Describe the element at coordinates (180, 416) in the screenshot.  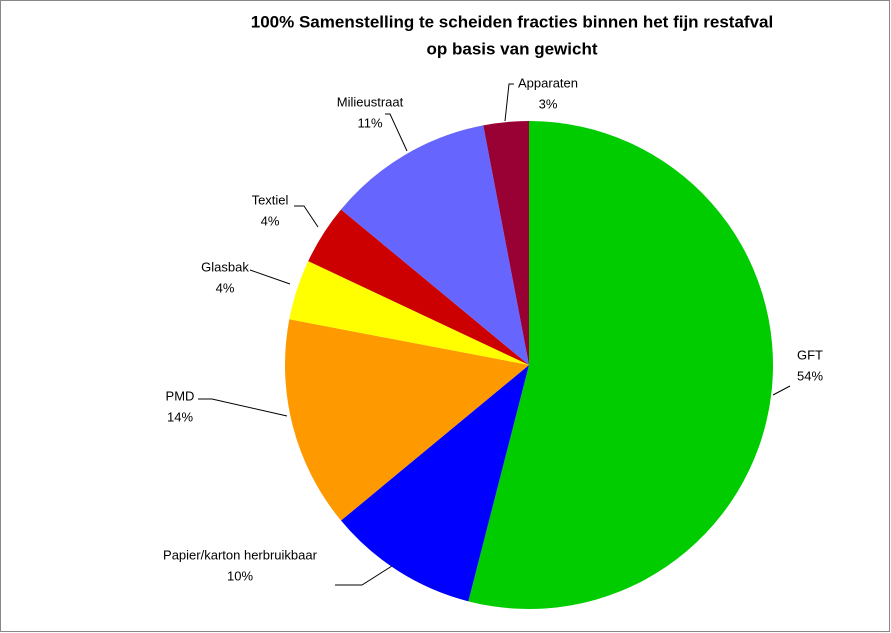
I see `slice-value-label: 14%` at that location.